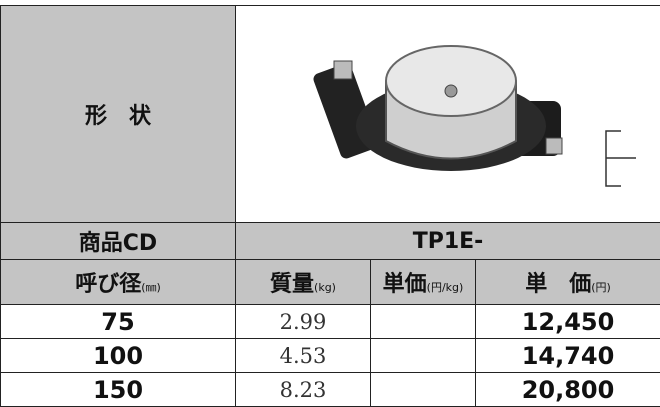 The image size is (660, 407). I want to click on size: 100, so click(118, 356).